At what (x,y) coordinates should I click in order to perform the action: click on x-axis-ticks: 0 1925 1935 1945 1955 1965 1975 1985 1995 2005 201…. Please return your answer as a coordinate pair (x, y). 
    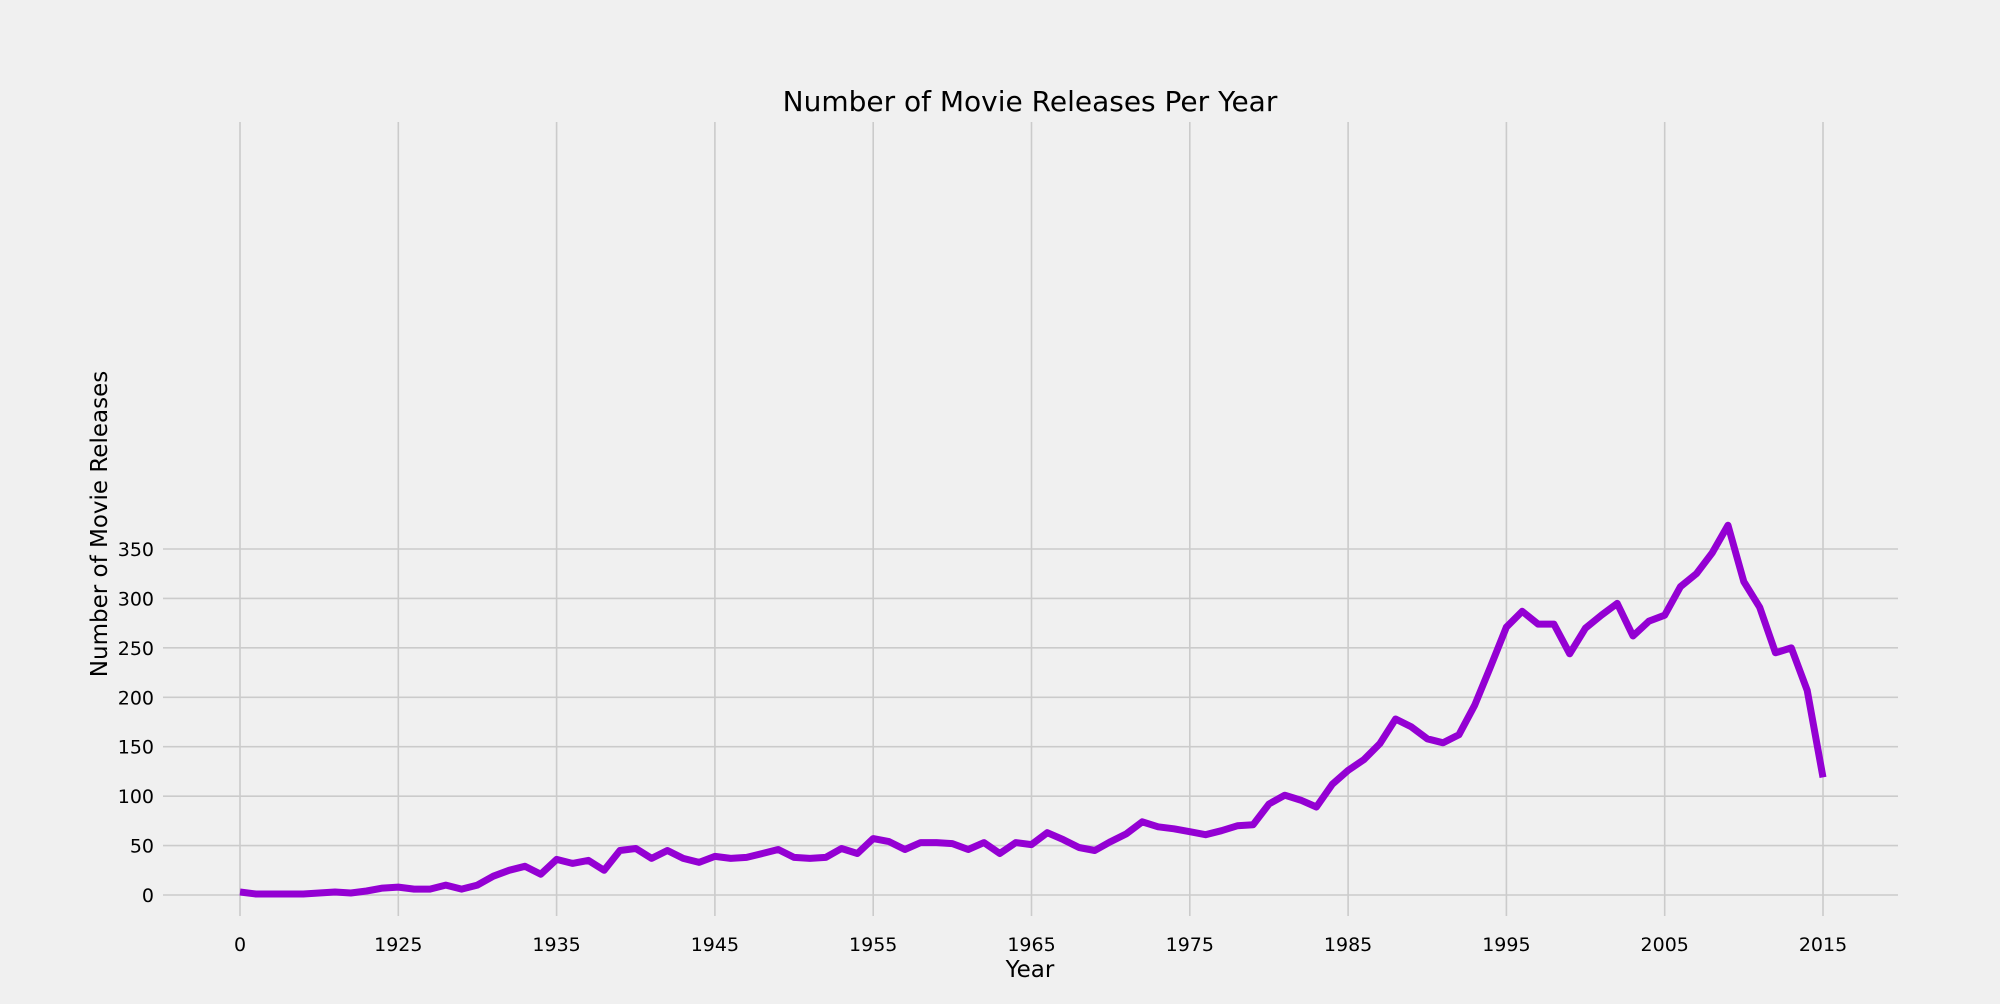
    Looking at the image, I should click on (1040, 945).